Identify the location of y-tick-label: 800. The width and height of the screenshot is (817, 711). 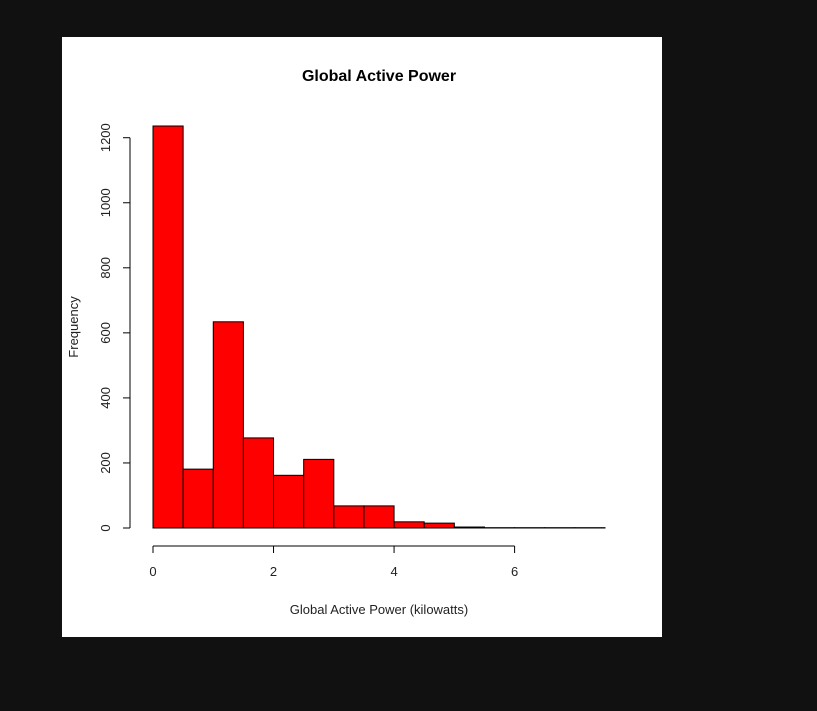
(105, 268).